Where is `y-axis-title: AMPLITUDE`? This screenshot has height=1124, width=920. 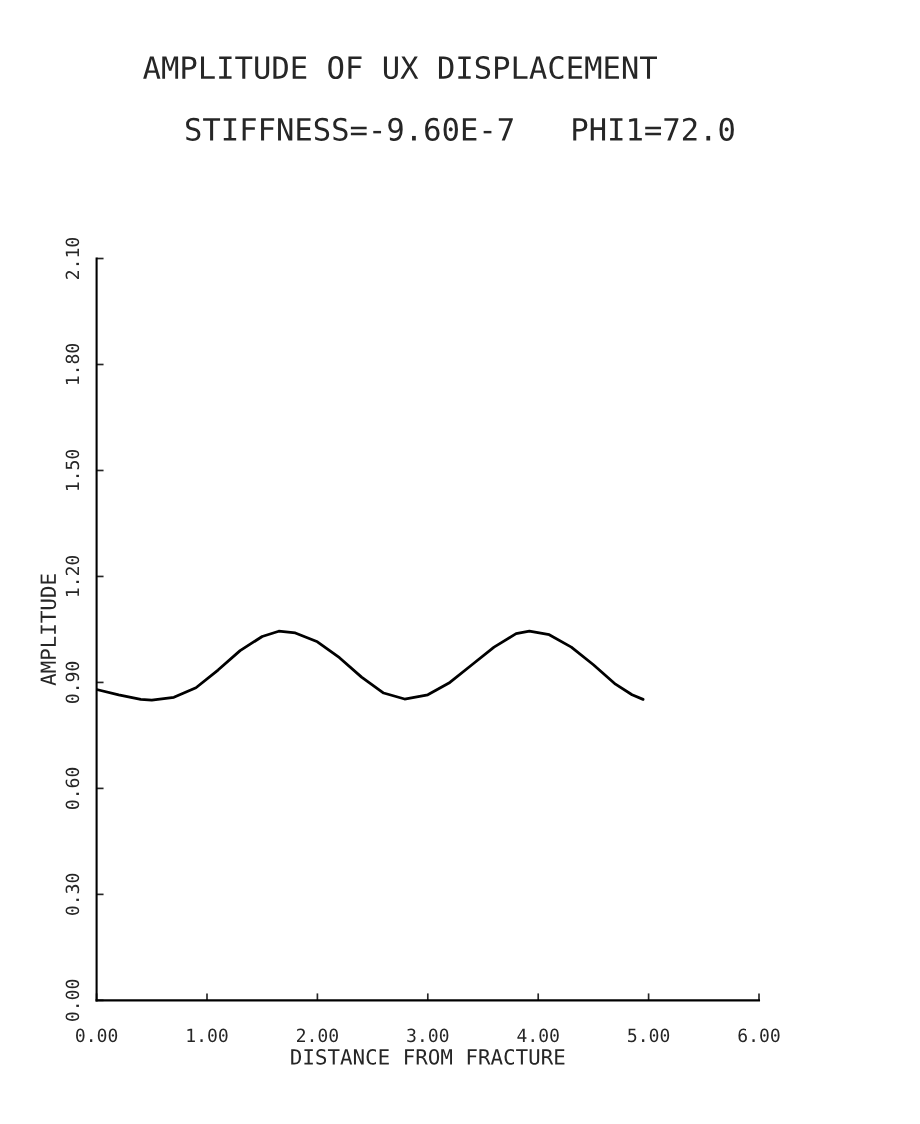 y-axis-title: AMPLITUDE is located at coordinates (48, 630).